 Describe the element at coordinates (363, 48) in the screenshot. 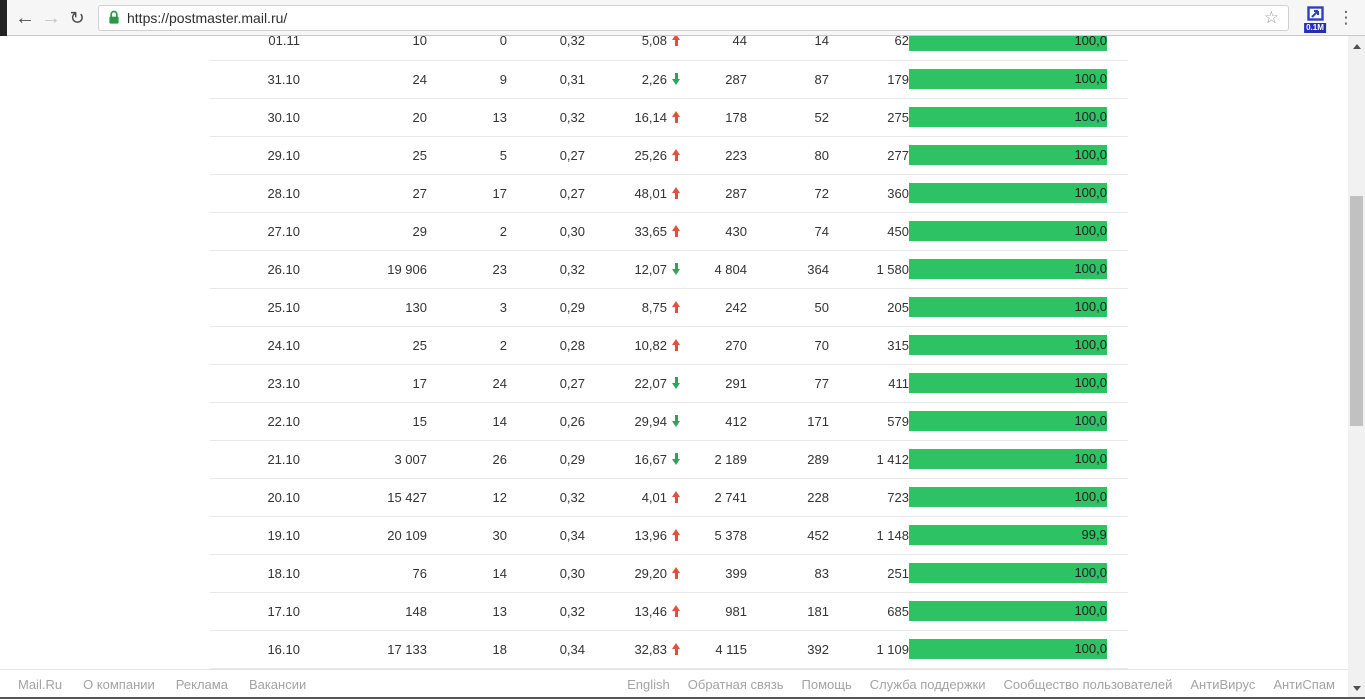

I see `table-cell: 10` at that location.